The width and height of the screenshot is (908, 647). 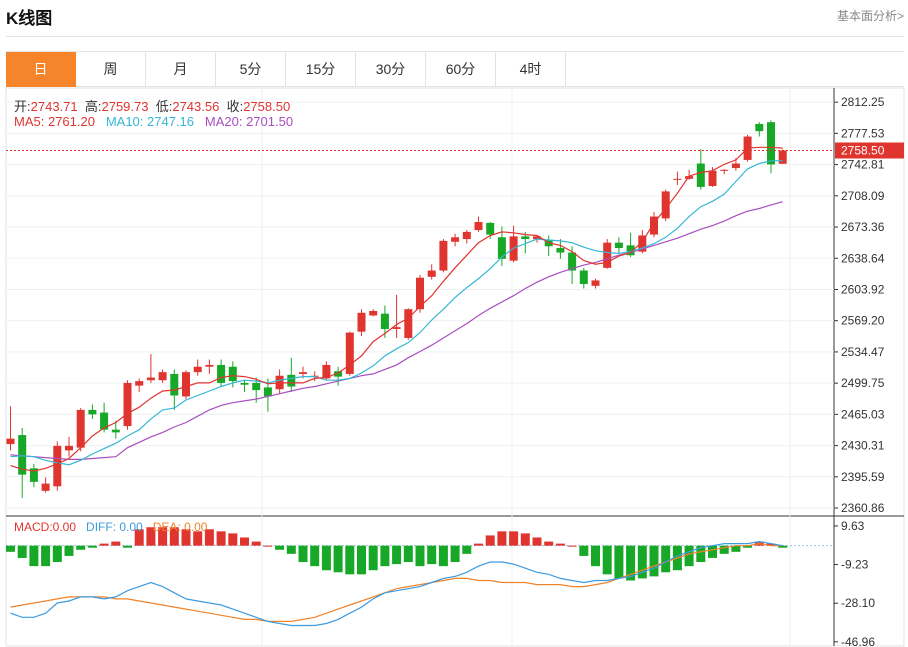 I want to click on last-price-tag, so click(x=869, y=150).